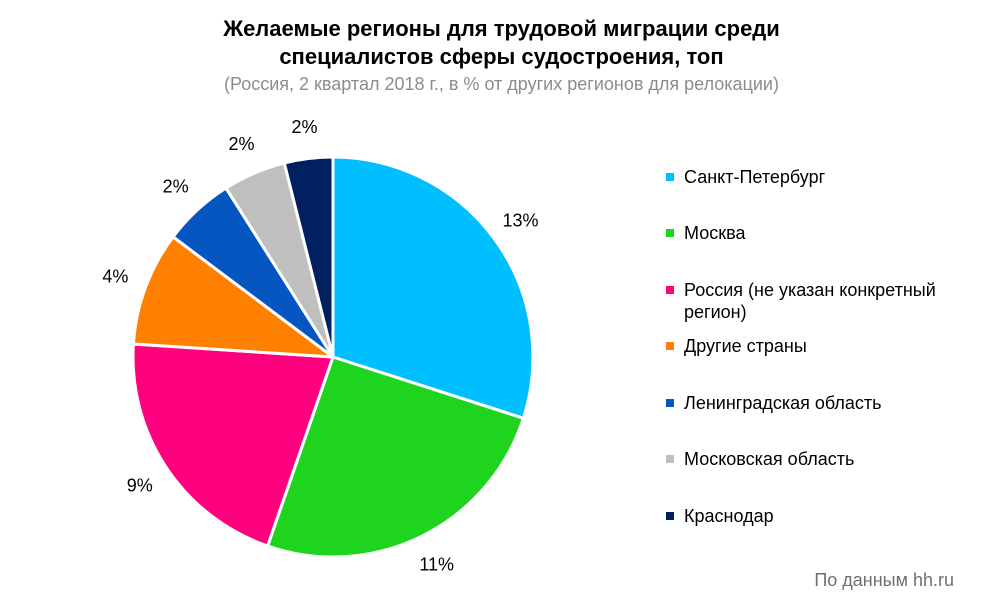  What do you see at coordinates (140, 485) in the screenshot?
I see `pie-data-label-3: 9%` at bounding box center [140, 485].